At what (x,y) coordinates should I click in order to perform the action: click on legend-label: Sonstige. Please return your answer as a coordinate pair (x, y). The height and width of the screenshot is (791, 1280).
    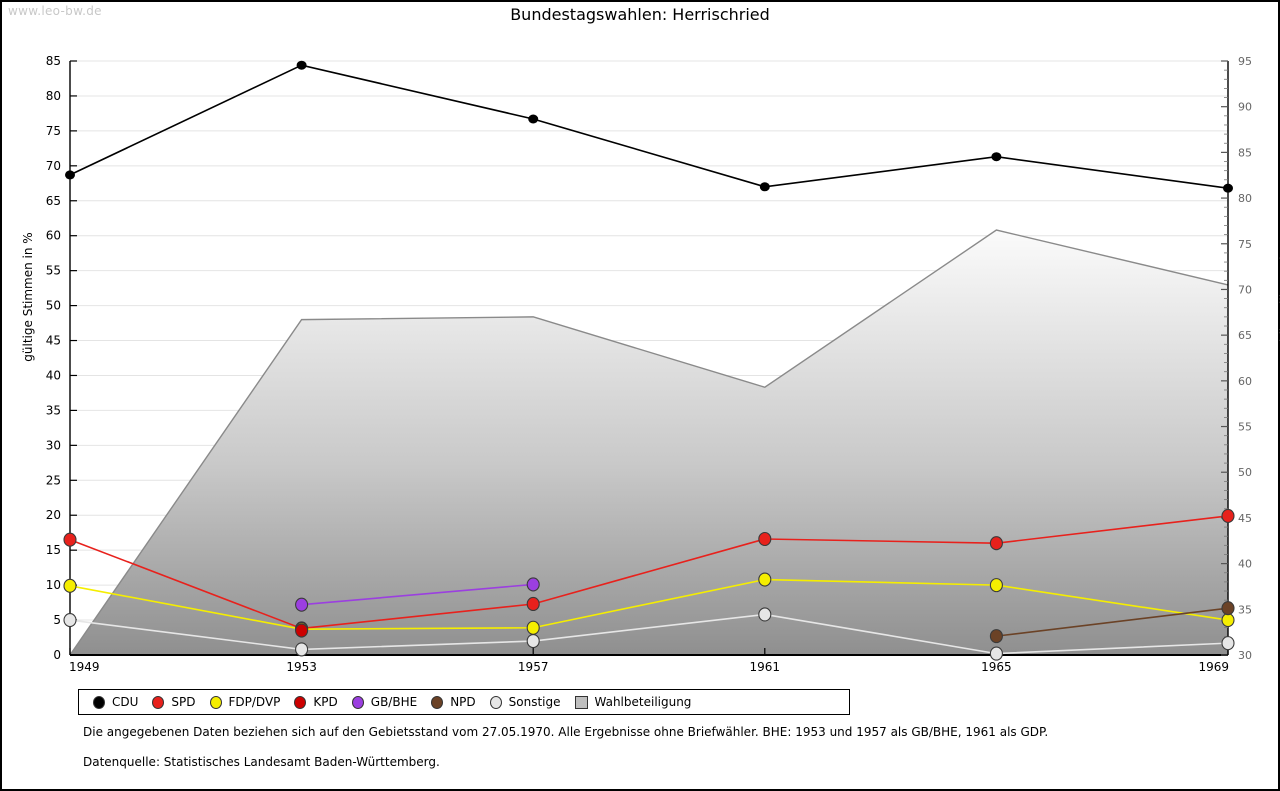
    Looking at the image, I should click on (534, 702).